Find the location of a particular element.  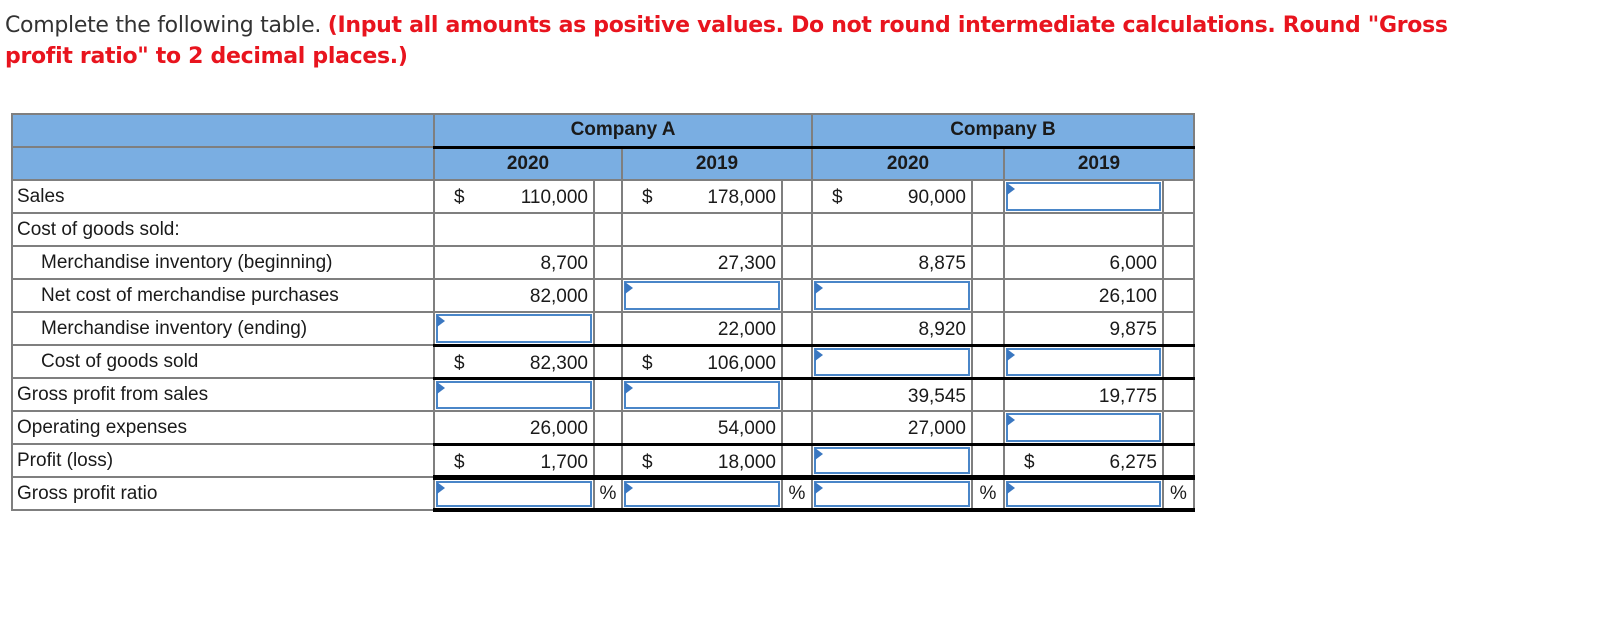

amount-value: 178,000 is located at coordinates (741, 197).